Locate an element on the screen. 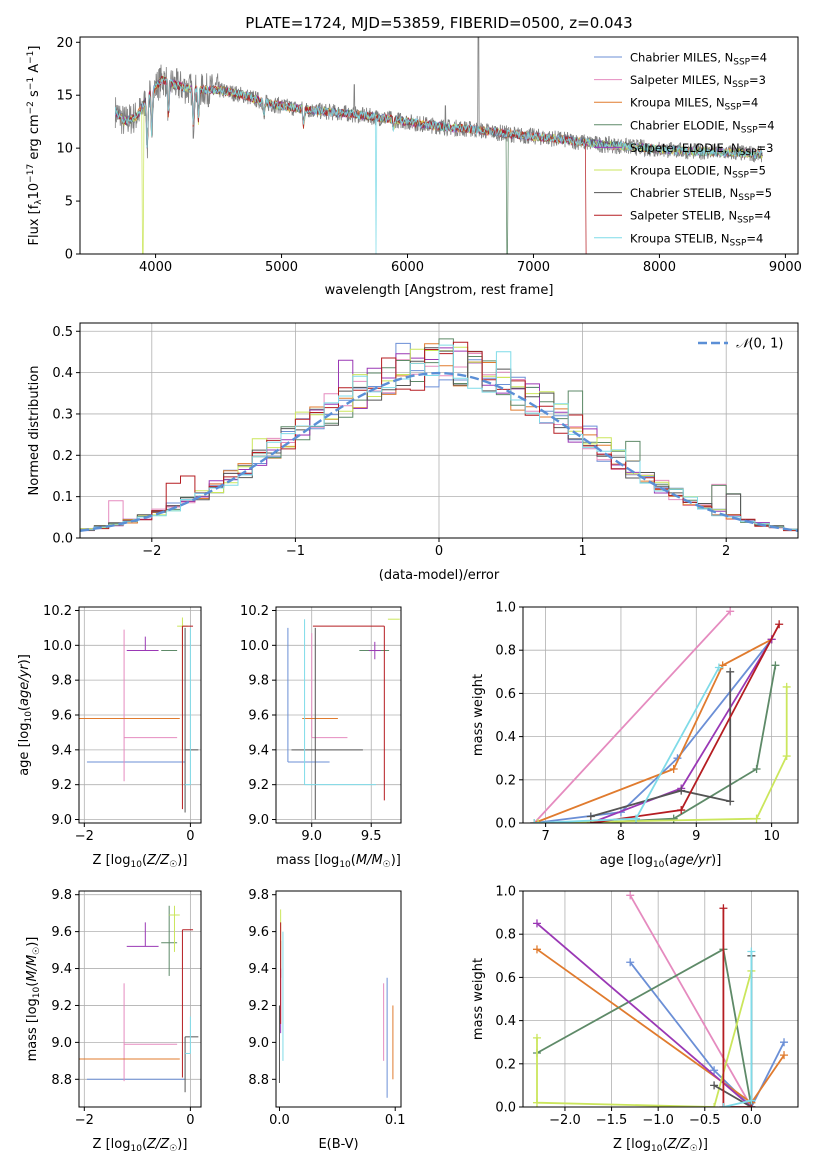 Image resolution: width=819 pixels, height=1170 pixels. legend-label: Chabrier MILES, NSSP=4 is located at coordinates (698, 59).